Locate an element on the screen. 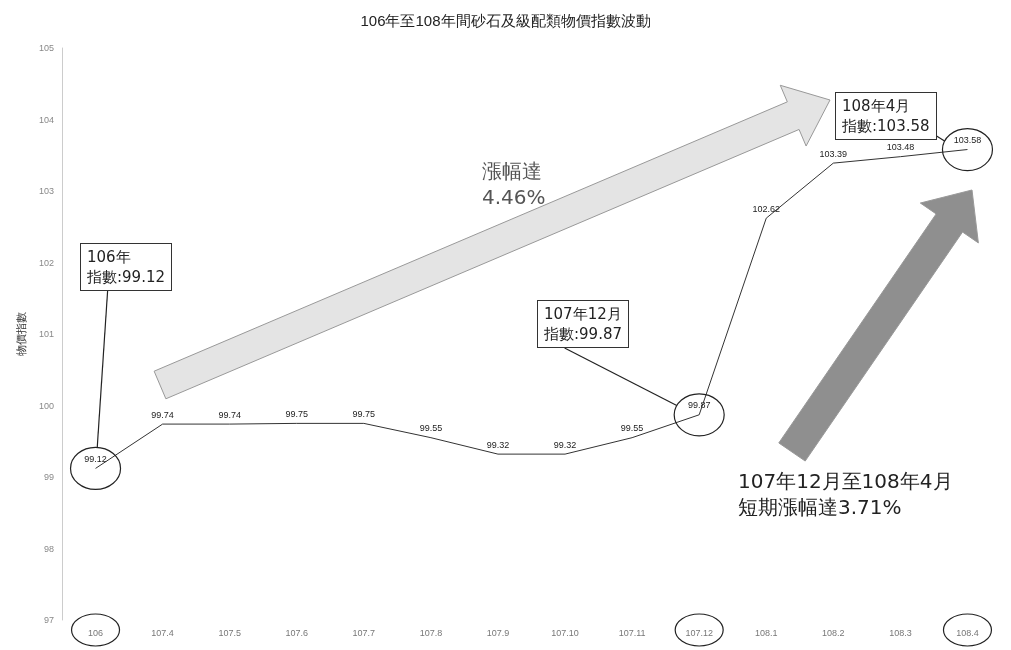  y-tick-label: 102 is located at coordinates (46, 262).